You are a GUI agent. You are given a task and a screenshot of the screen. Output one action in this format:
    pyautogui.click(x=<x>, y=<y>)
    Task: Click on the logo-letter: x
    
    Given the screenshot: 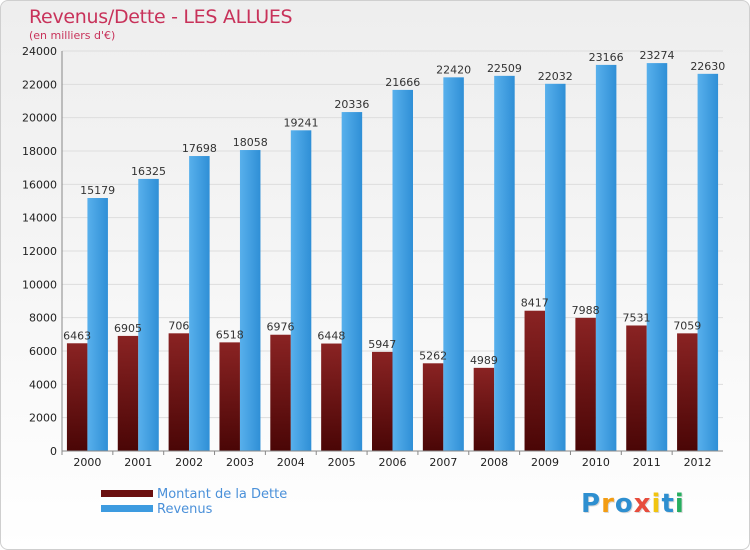 What is the action you would take?
    pyautogui.click(x=642, y=504)
    